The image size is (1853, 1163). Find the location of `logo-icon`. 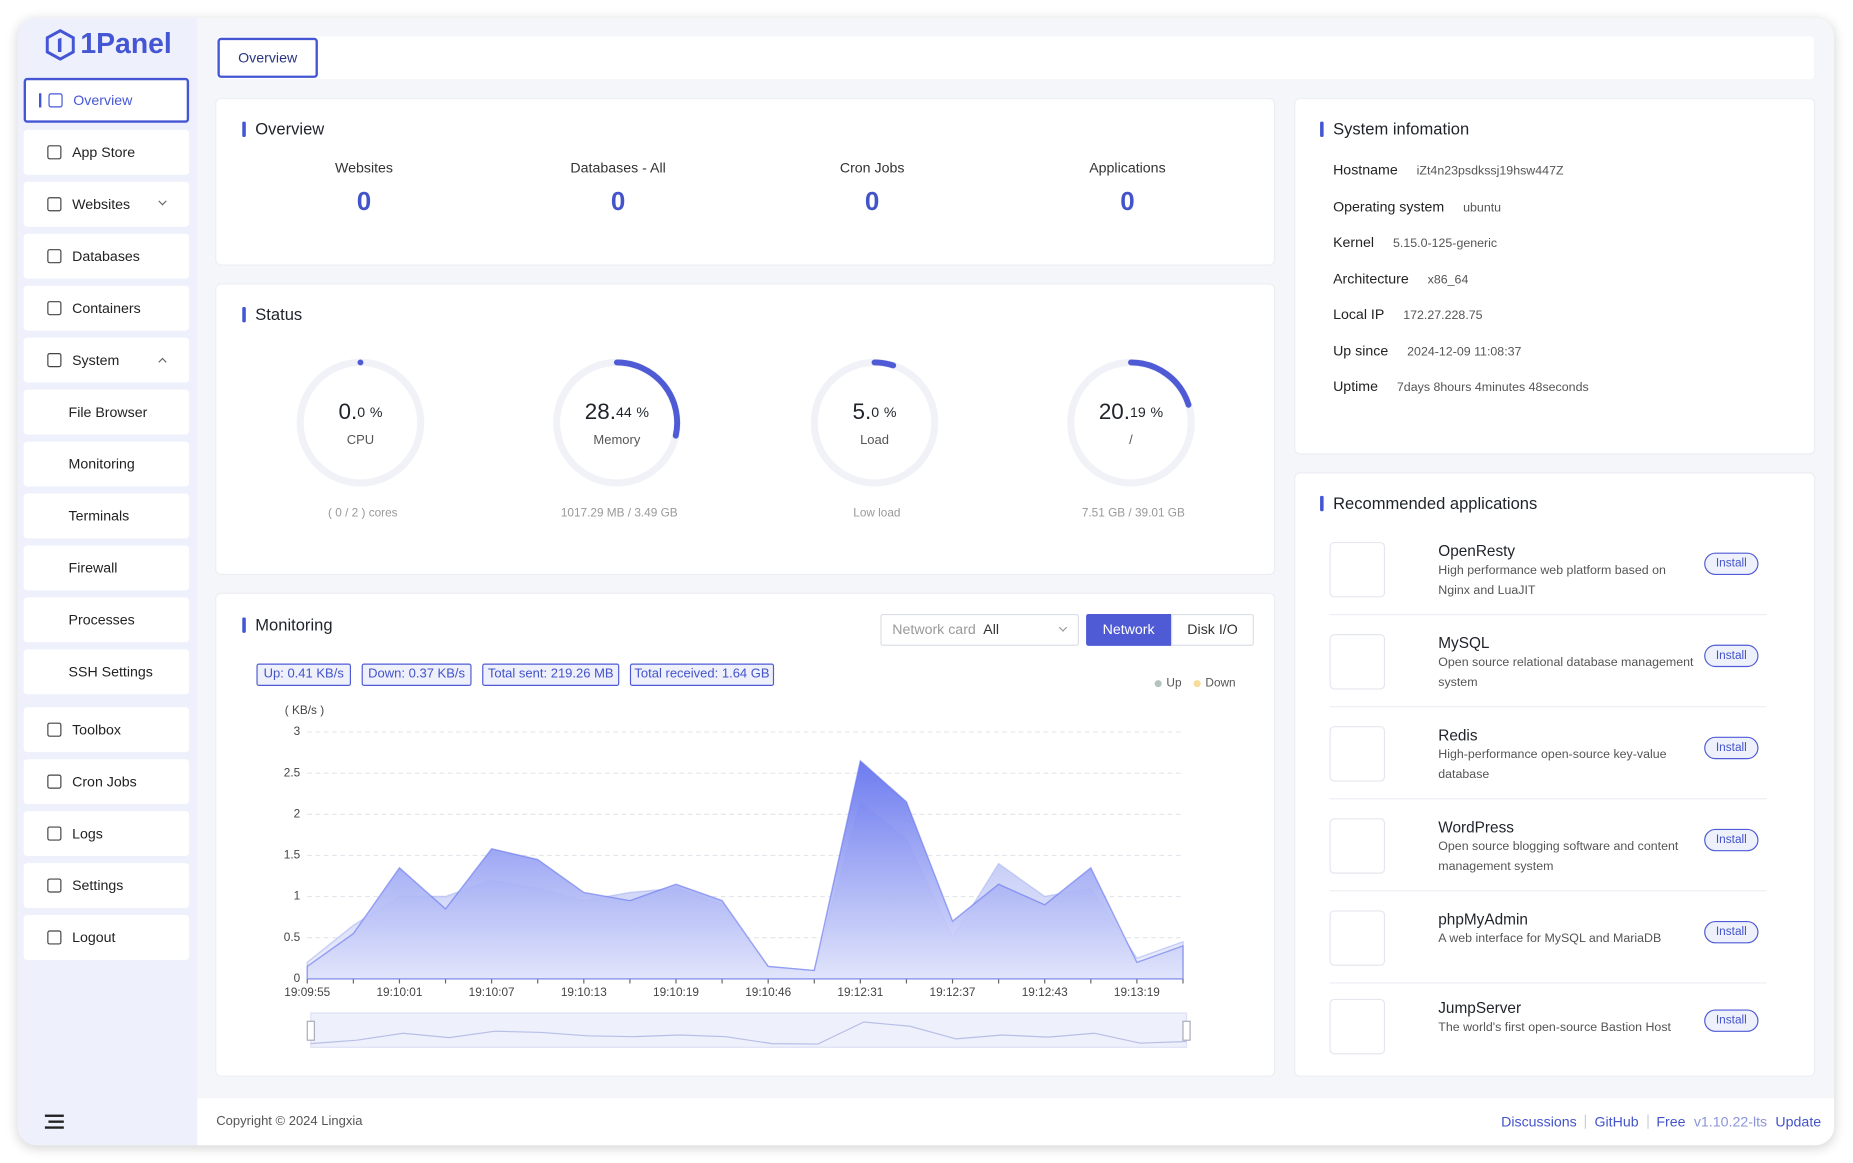

logo-icon is located at coordinates (60, 45).